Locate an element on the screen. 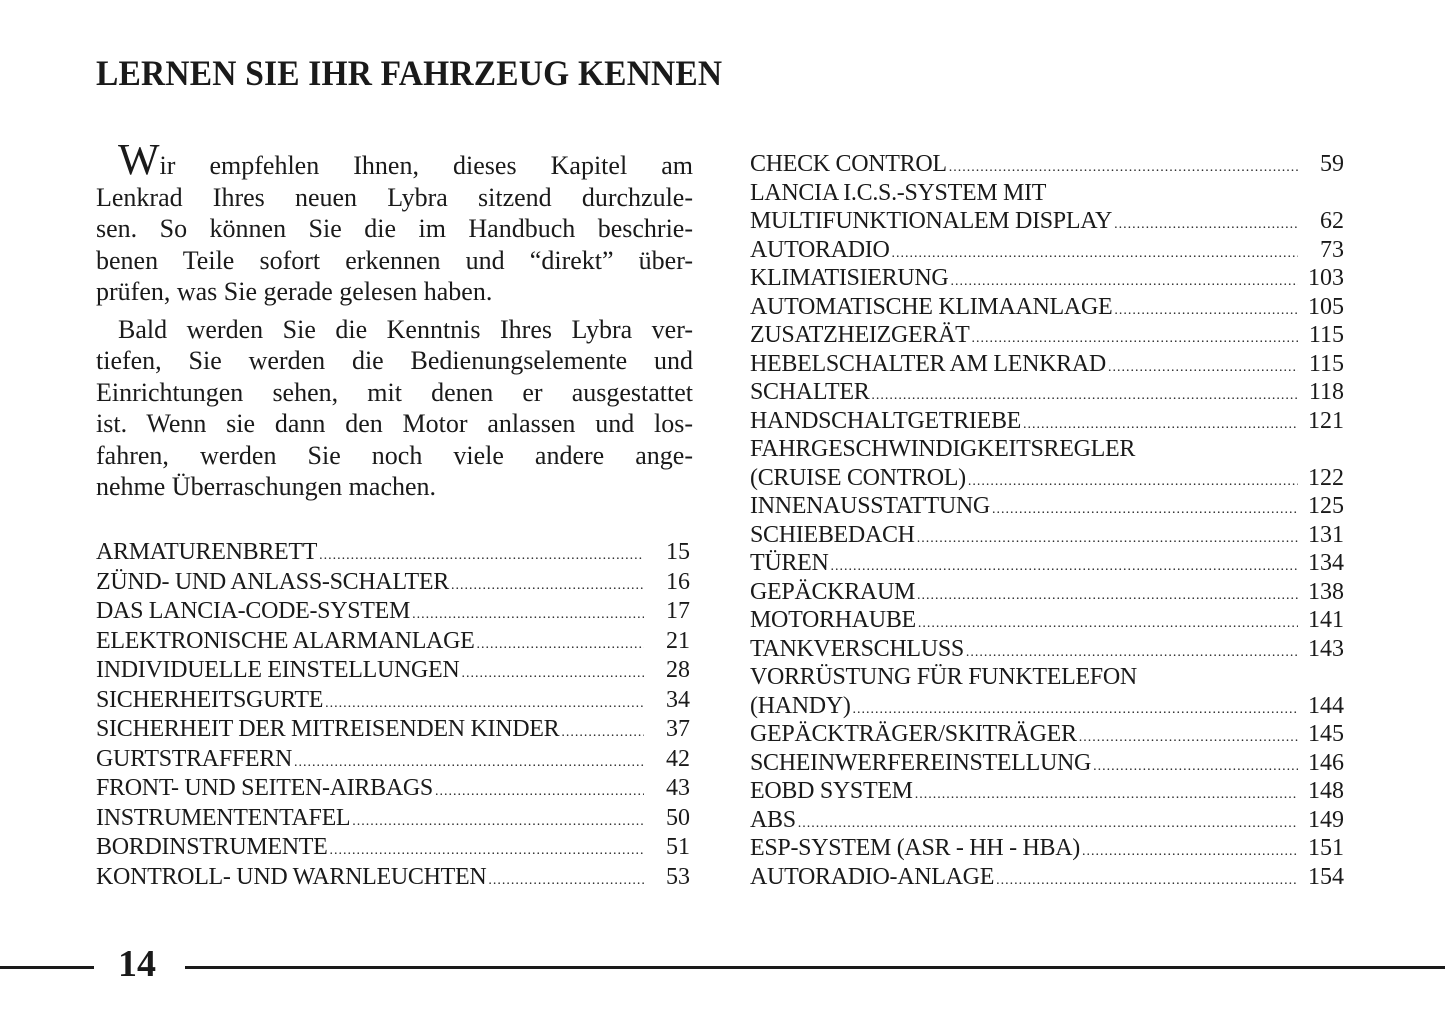 This screenshot has width=1445, height=1026. toc-entry-page: 125 is located at coordinates (1326, 506).